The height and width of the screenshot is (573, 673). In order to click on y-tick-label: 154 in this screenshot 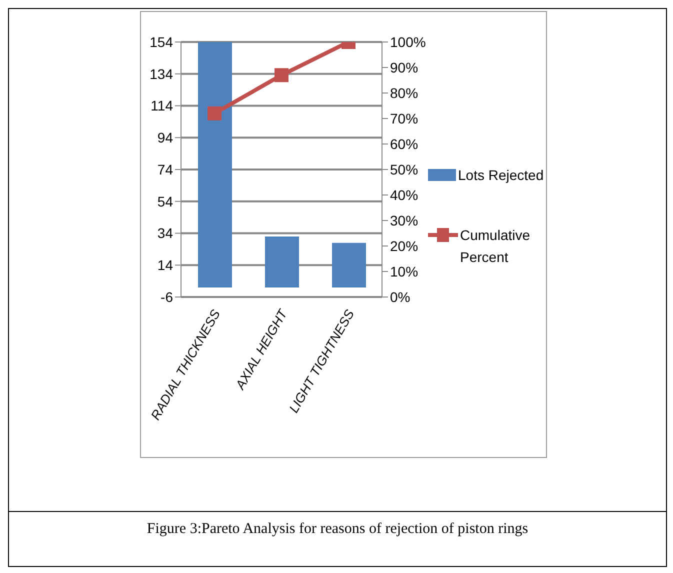, I will do `click(162, 42)`.